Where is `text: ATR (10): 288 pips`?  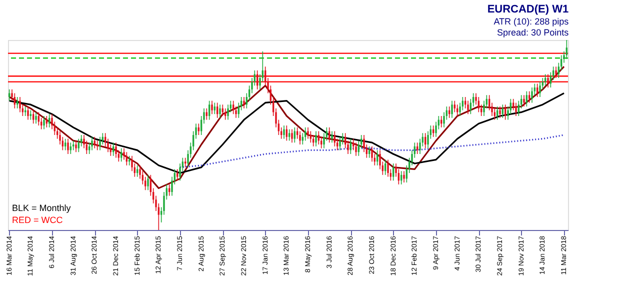
text: ATR (10): 288 pips is located at coordinates (532, 21).